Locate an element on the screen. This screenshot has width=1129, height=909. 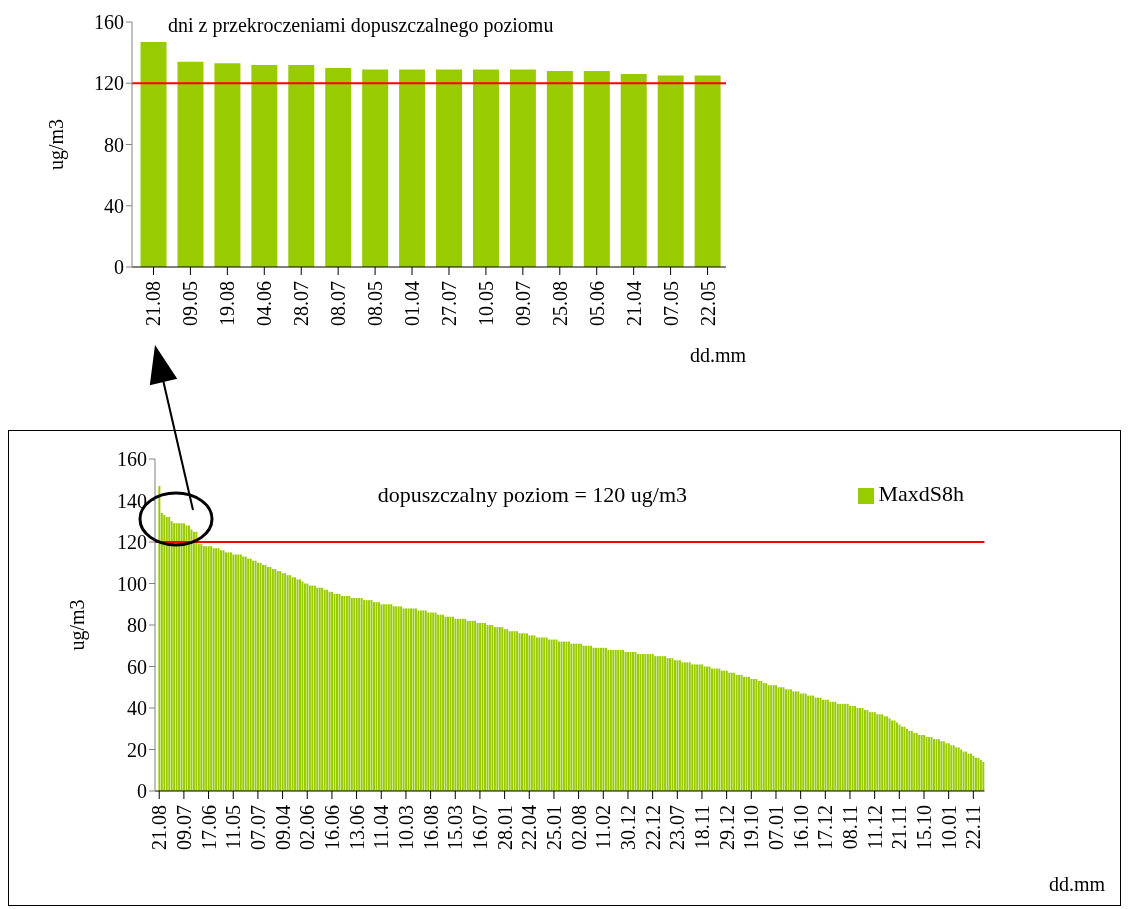
x-tick-label: 17.12 is located at coordinates (825, 827).